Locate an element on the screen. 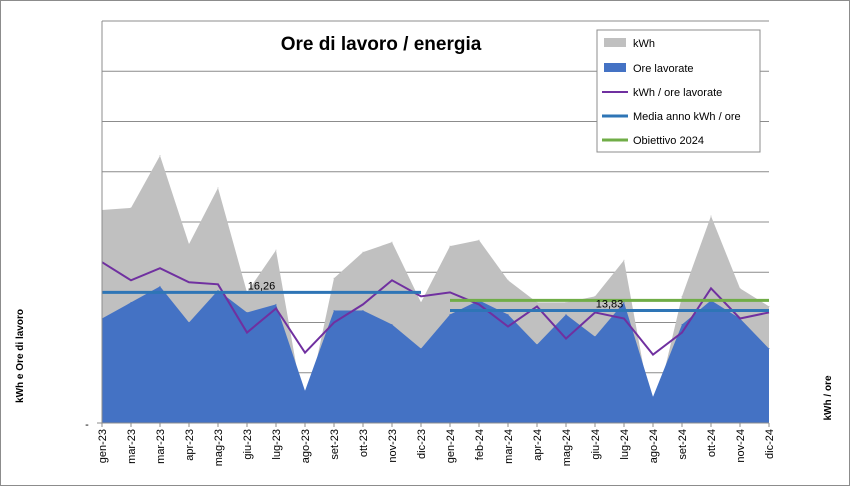  x-tick-label: apr-24 is located at coordinates (538, 445).